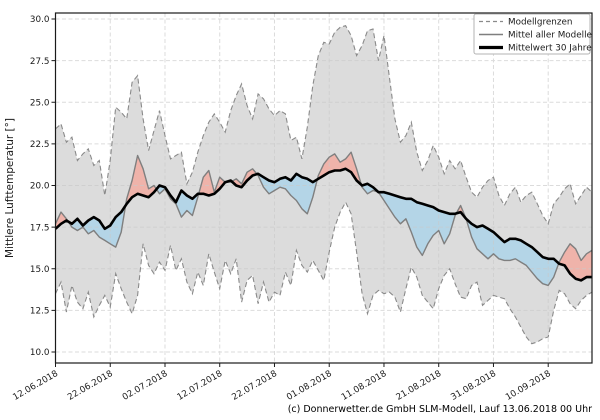 The width and height of the screenshot is (600, 420). I want to click on y-tick-label: 10.0, so click(40, 353).